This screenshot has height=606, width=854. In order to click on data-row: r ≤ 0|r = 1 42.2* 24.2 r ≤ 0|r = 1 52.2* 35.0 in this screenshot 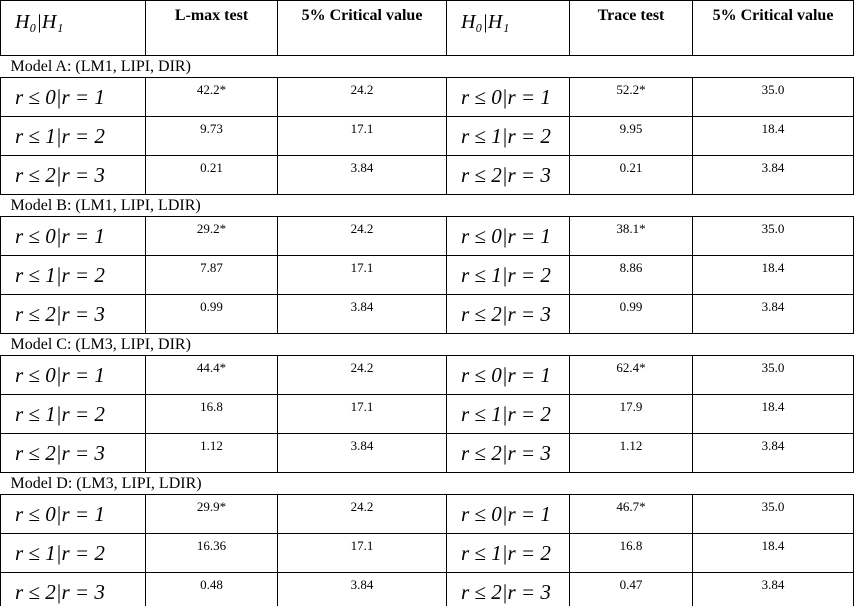, I will do `click(427, 97)`.